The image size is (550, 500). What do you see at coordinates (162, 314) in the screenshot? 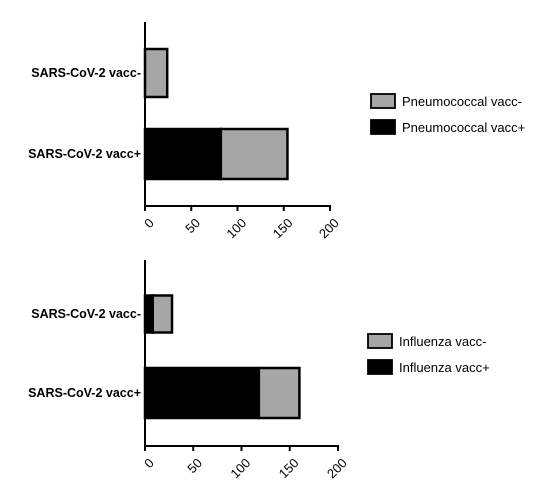
I see `bar-influenza-vacc--1` at bounding box center [162, 314].